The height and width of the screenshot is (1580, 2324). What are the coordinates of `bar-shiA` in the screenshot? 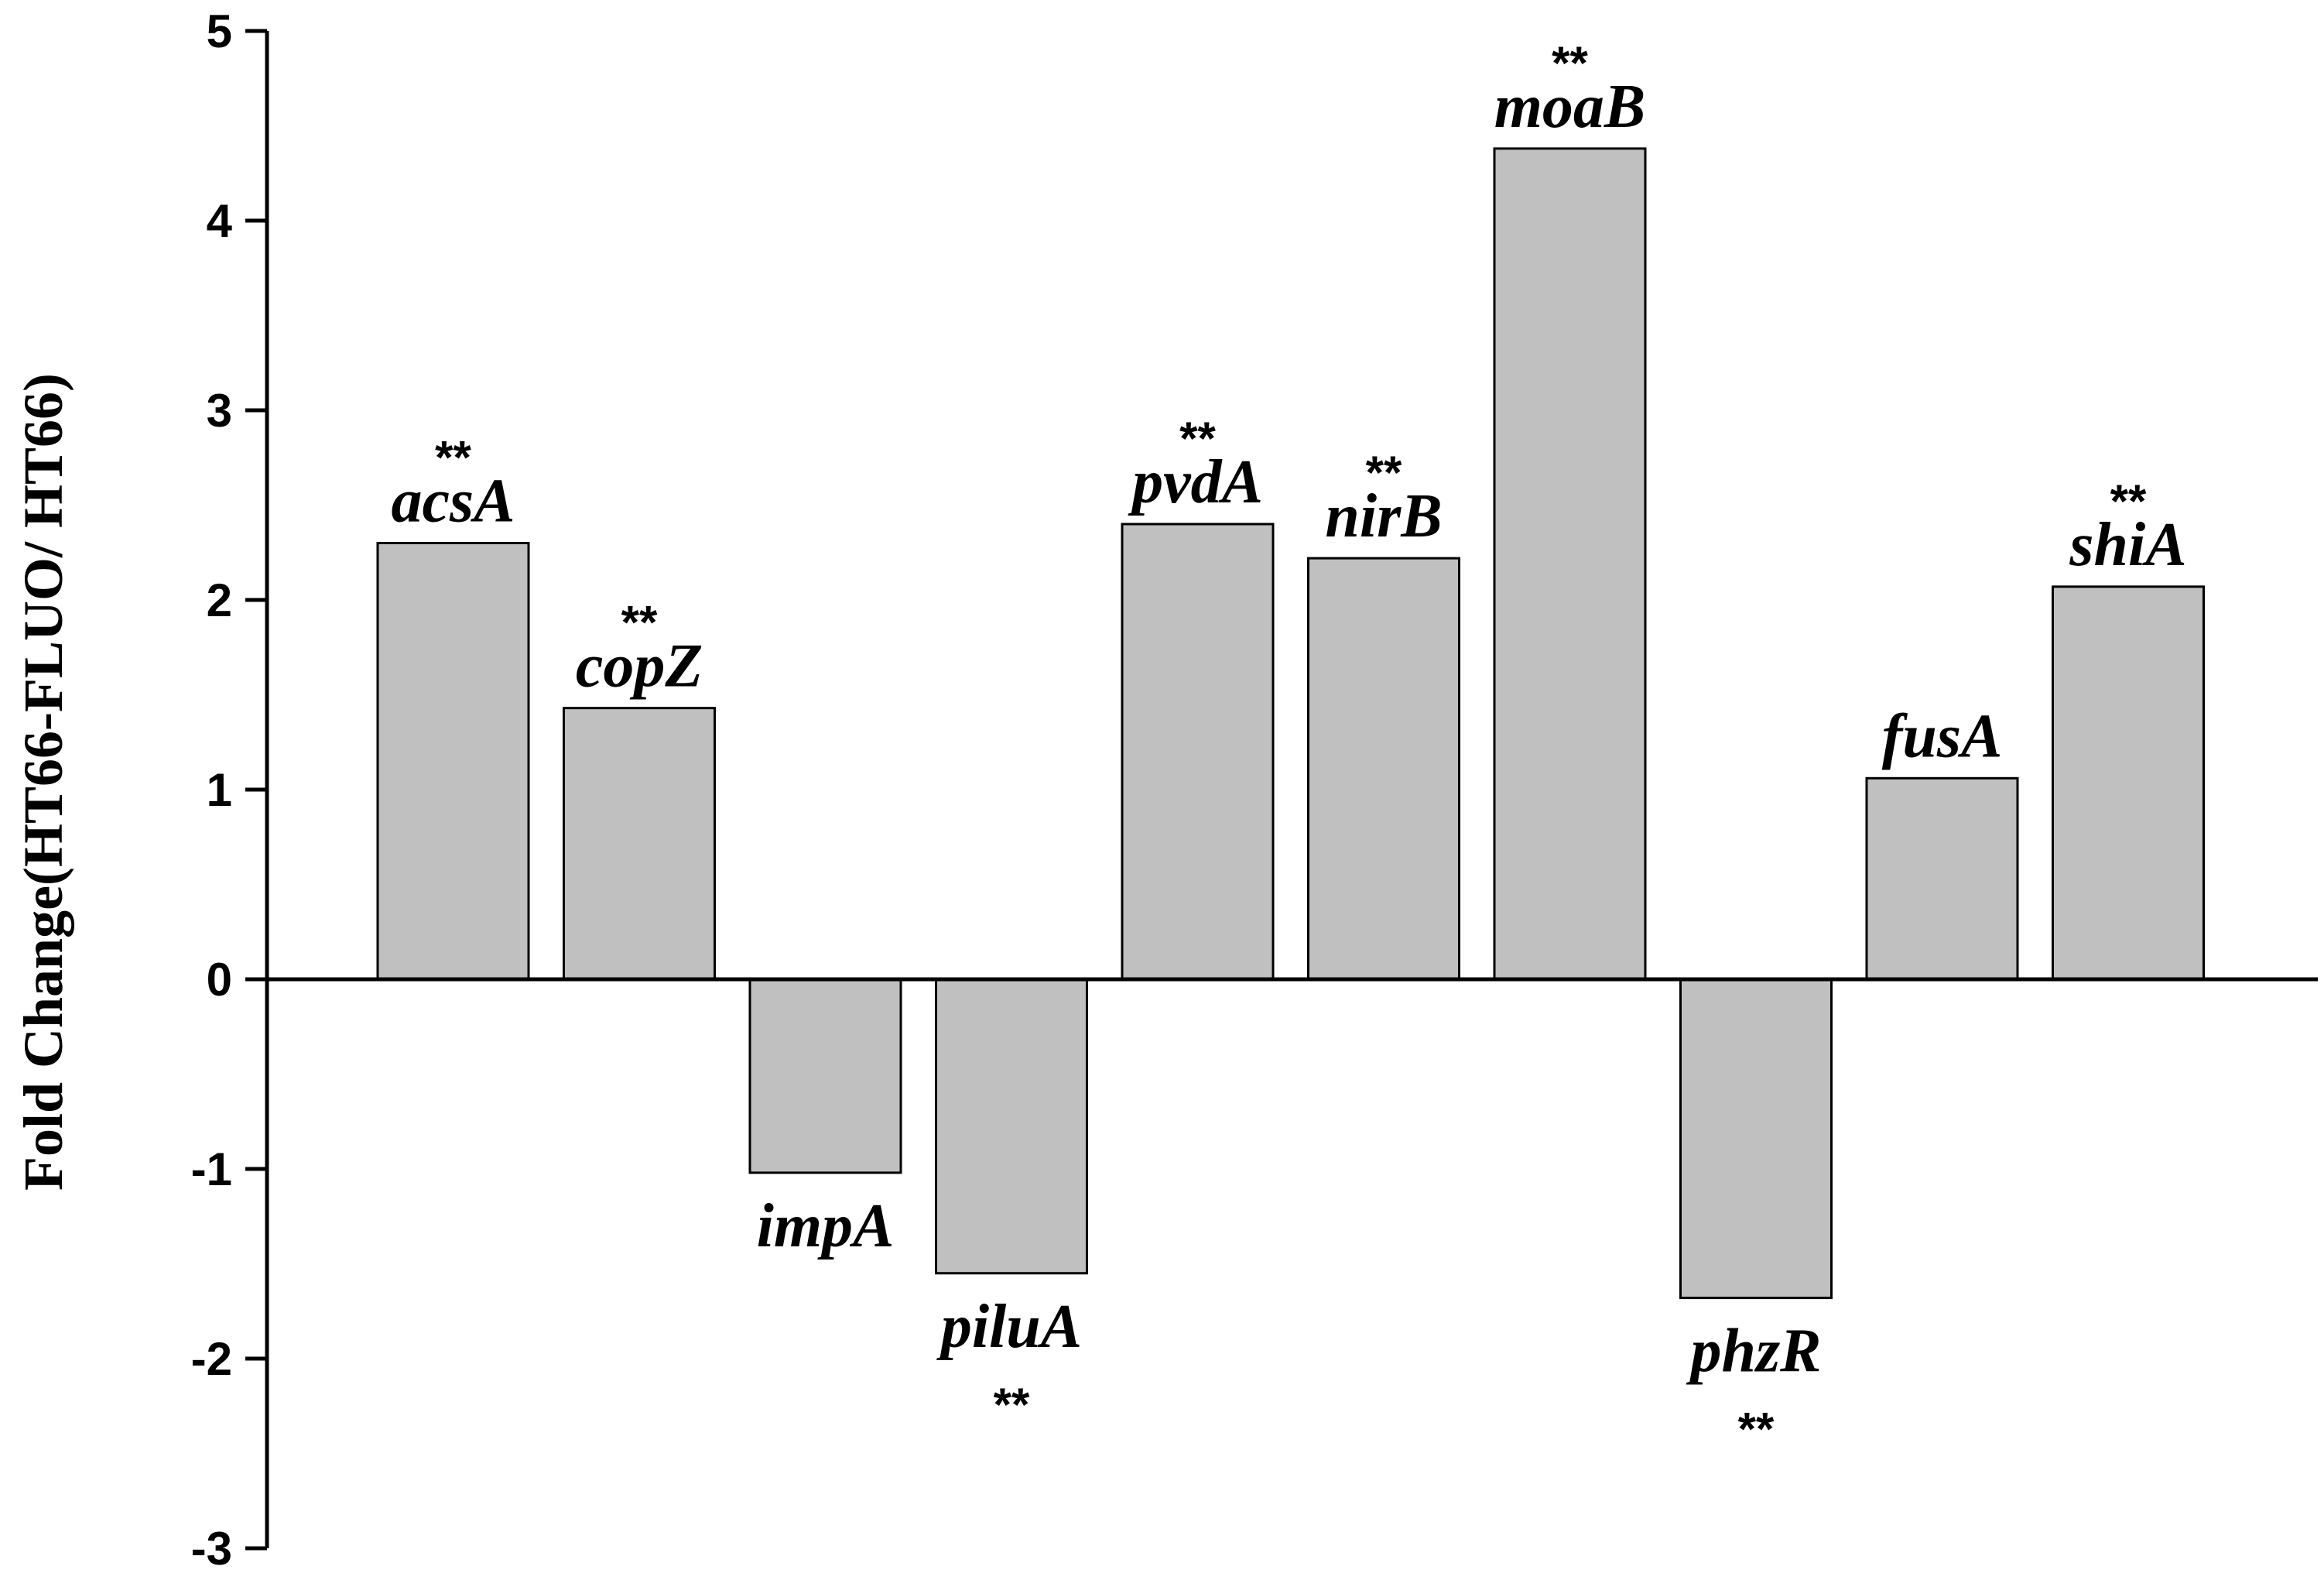 It's located at (2128, 783).